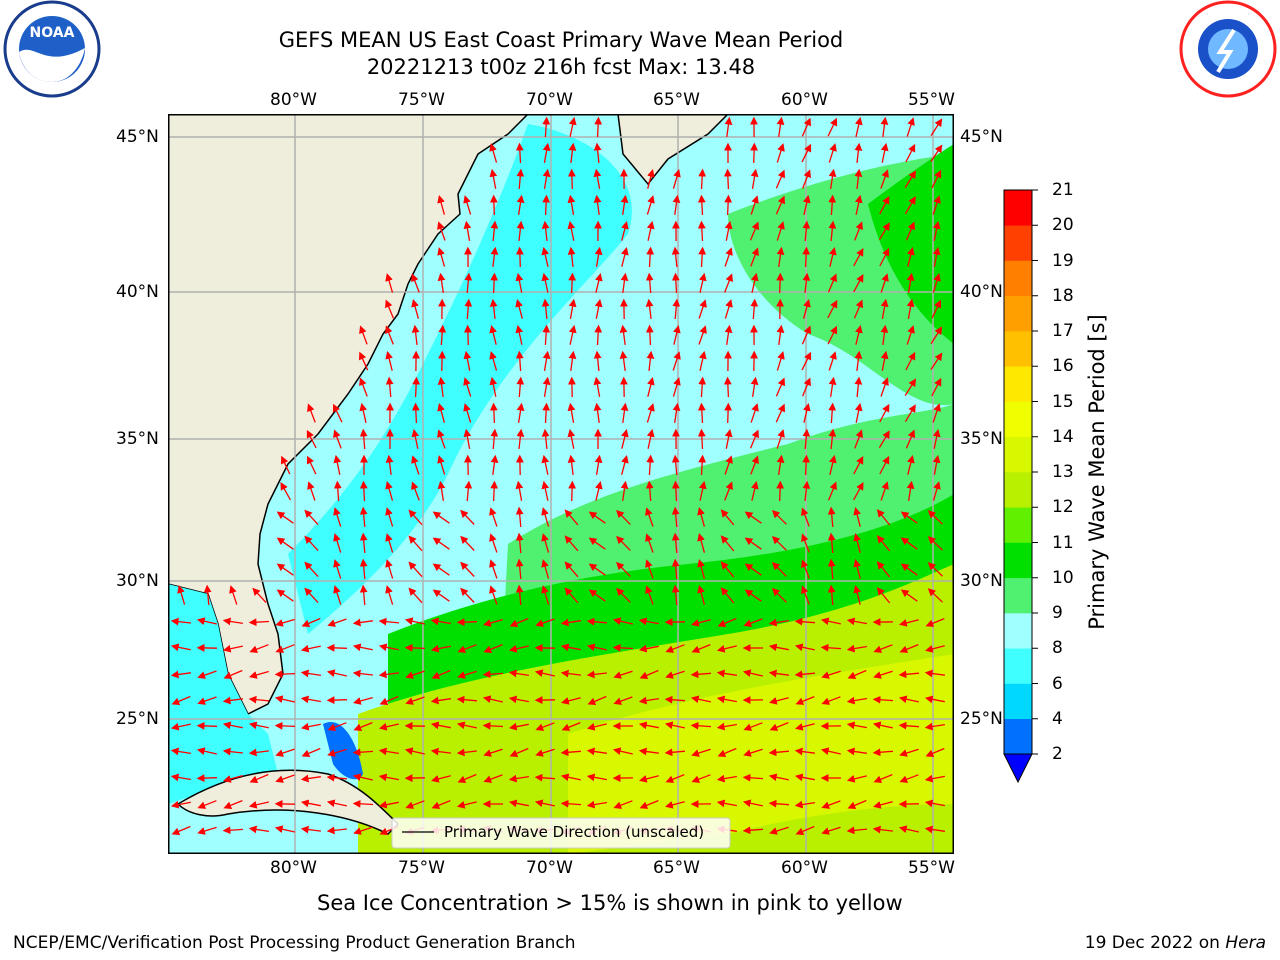  I want to click on colorbar-tick-label: 21, so click(1063, 190).